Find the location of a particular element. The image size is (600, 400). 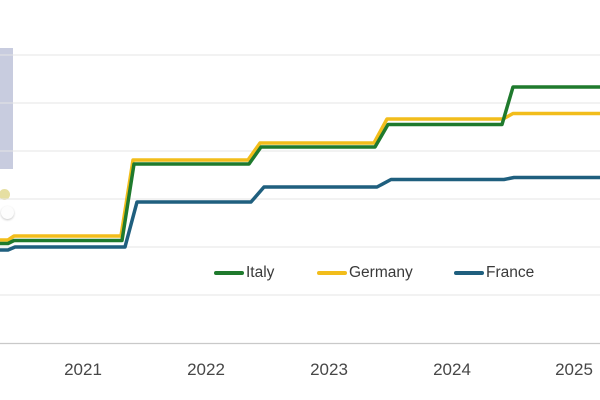

legend-item-italy: Italy is located at coordinates (244, 273).